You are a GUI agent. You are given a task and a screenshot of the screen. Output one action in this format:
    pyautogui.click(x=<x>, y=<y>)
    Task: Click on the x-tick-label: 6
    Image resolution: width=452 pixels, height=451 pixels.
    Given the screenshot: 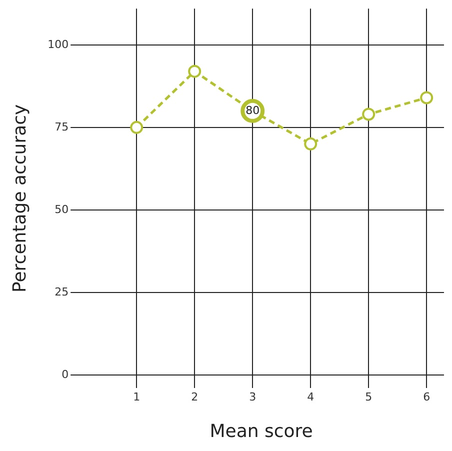 What is the action you would take?
    pyautogui.click(x=426, y=397)
    